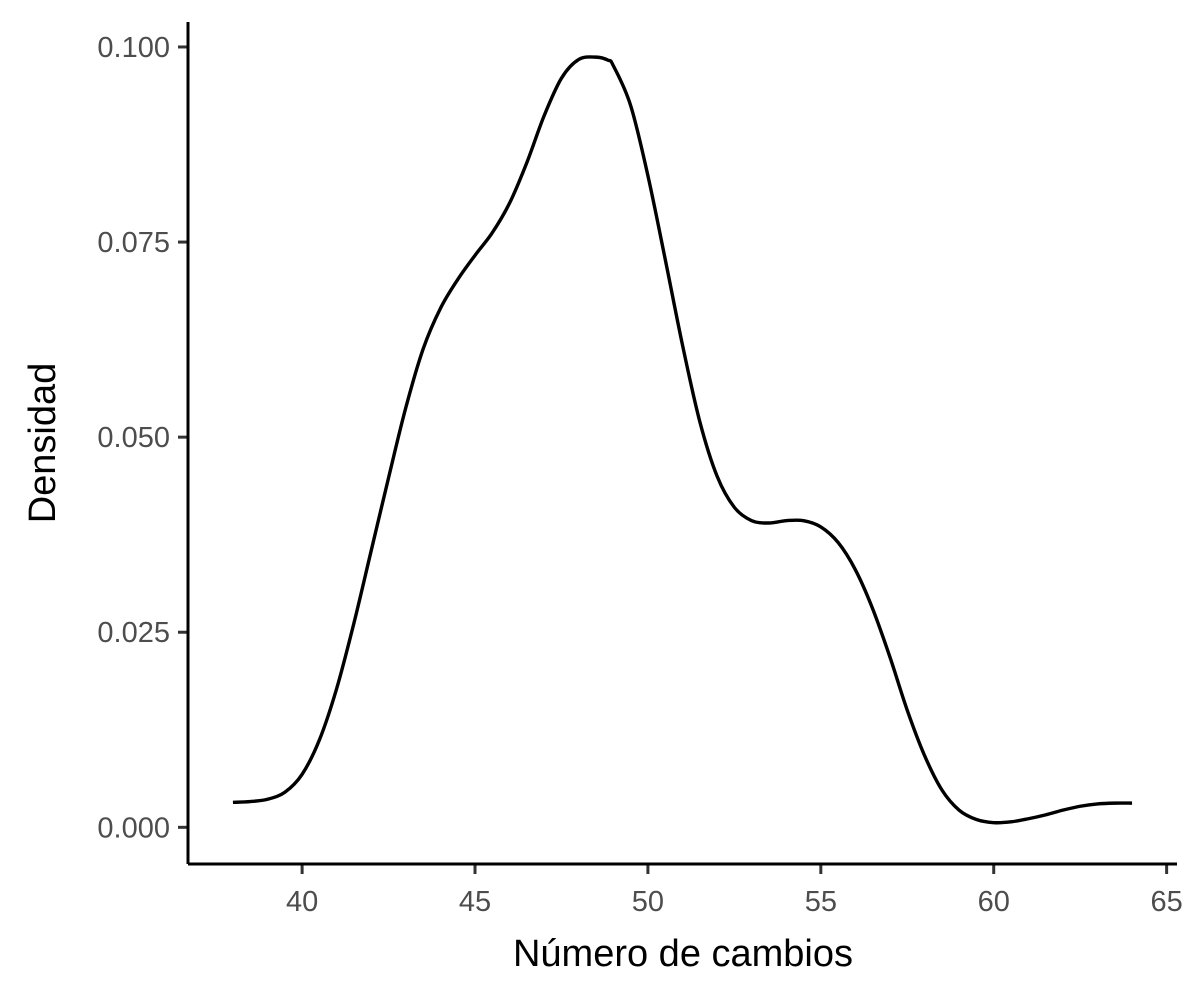  I want to click on y-tick-label: 0.100, so click(133, 48).